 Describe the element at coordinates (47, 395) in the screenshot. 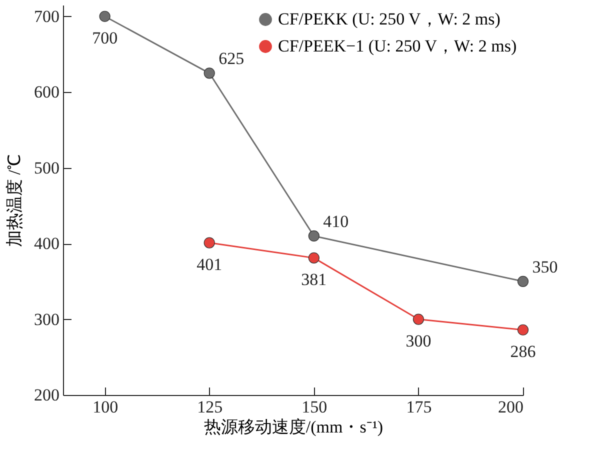

I see `y-tick-label: 200` at that location.